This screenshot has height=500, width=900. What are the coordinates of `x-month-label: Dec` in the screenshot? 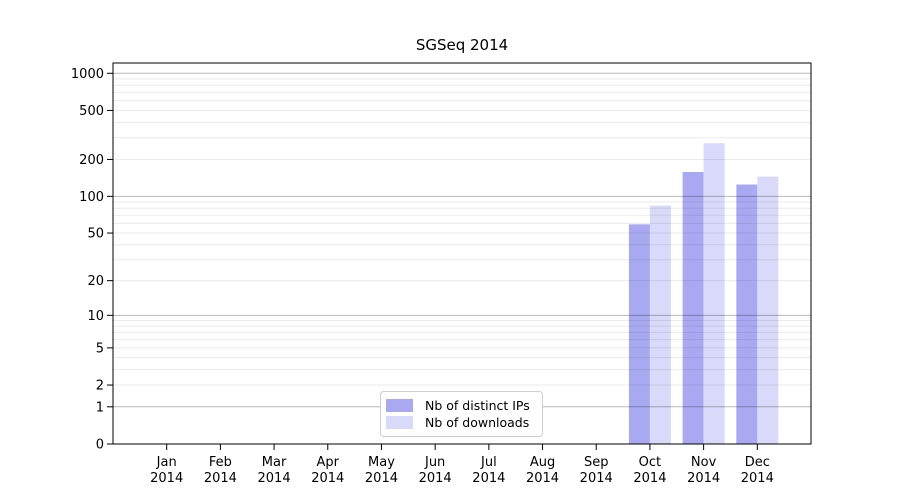 It's located at (757, 462).